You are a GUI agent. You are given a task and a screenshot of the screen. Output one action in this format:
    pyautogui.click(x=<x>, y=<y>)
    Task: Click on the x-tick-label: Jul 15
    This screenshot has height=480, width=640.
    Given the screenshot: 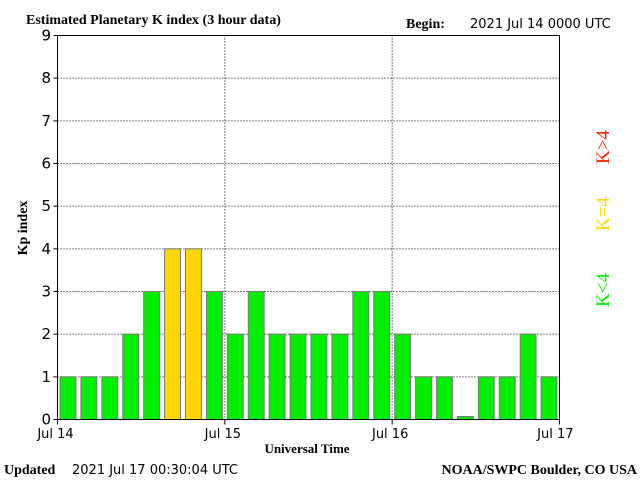 What is the action you would take?
    pyautogui.click(x=222, y=434)
    